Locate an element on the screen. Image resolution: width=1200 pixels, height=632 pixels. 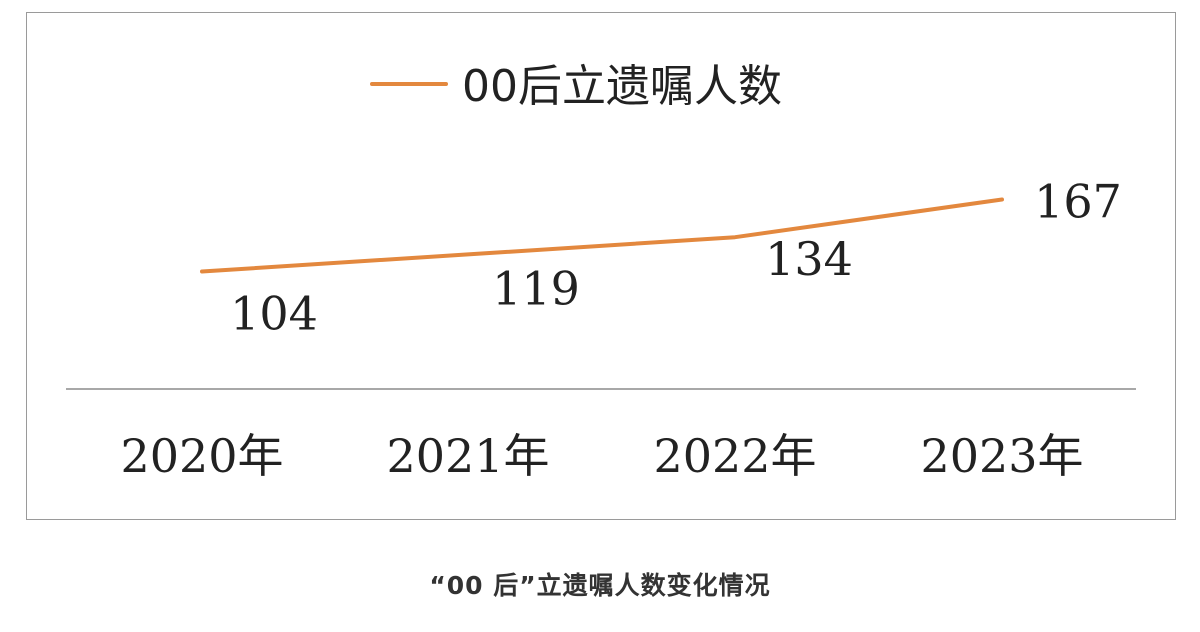
x-tick-label-0: 2020年 is located at coordinates (201, 456).